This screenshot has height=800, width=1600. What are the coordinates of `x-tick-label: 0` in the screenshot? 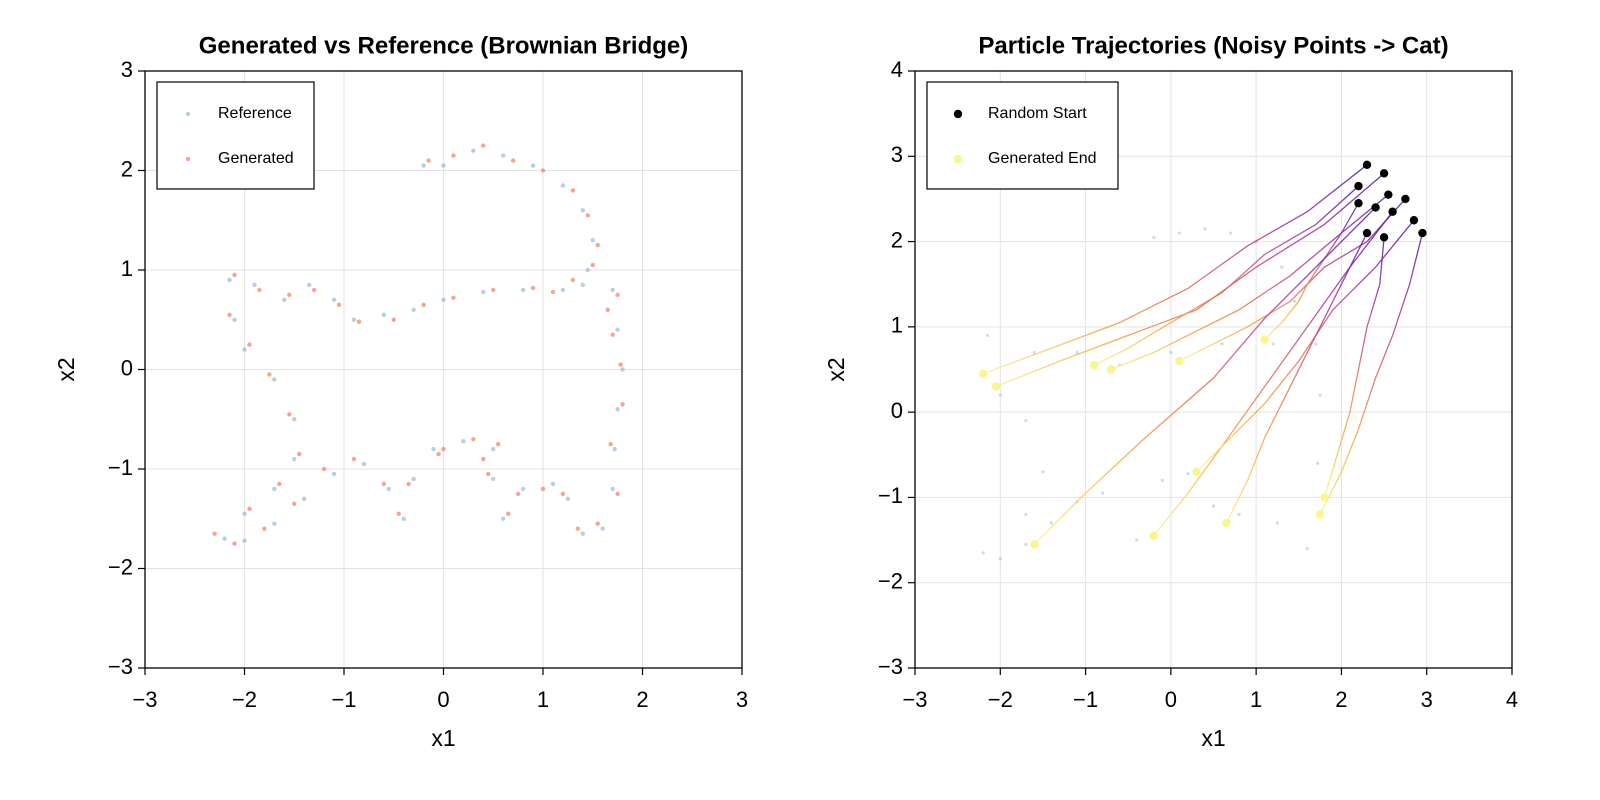 It's located at (1171, 699).